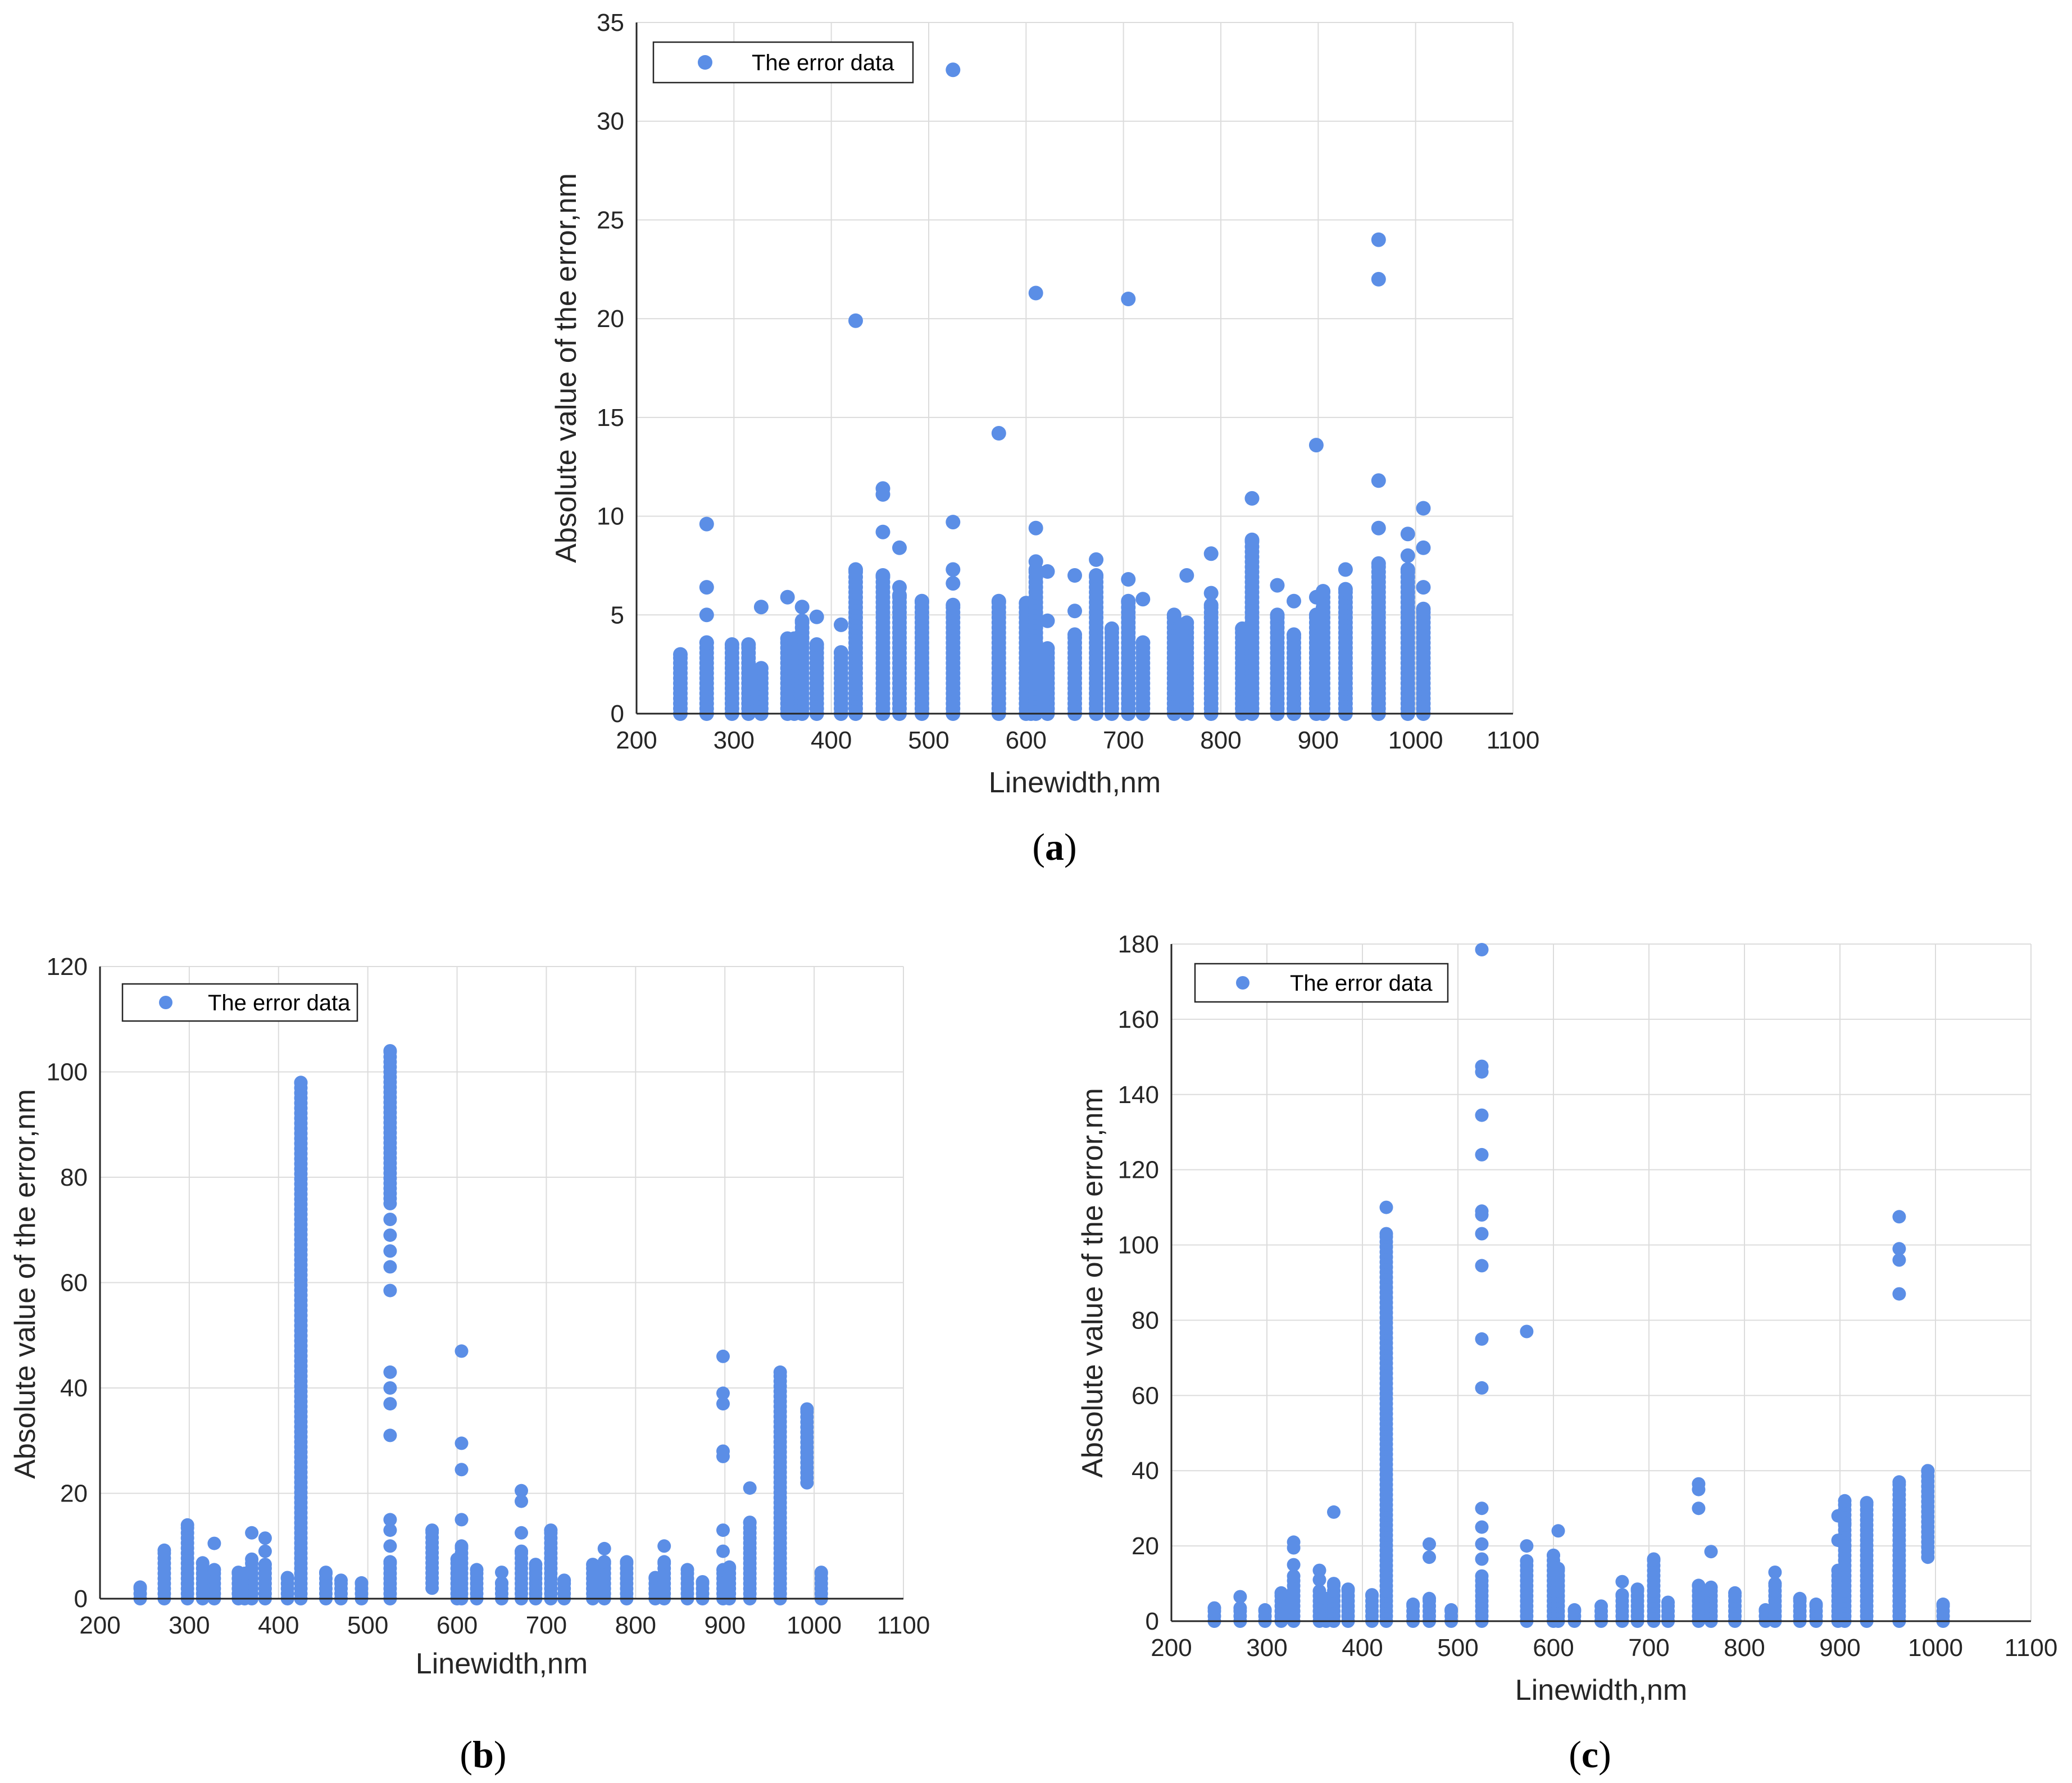  What do you see at coordinates (1138, 1019) in the screenshot?
I see `y-tick-label: 160` at bounding box center [1138, 1019].